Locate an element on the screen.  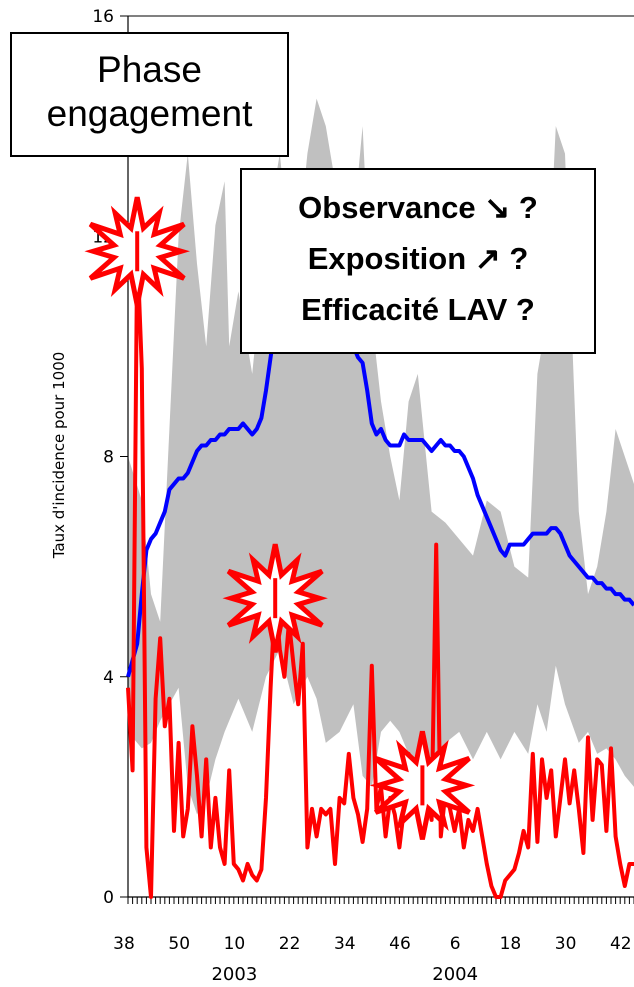
phase-label-line-1: Phase is located at coordinates (149, 69).